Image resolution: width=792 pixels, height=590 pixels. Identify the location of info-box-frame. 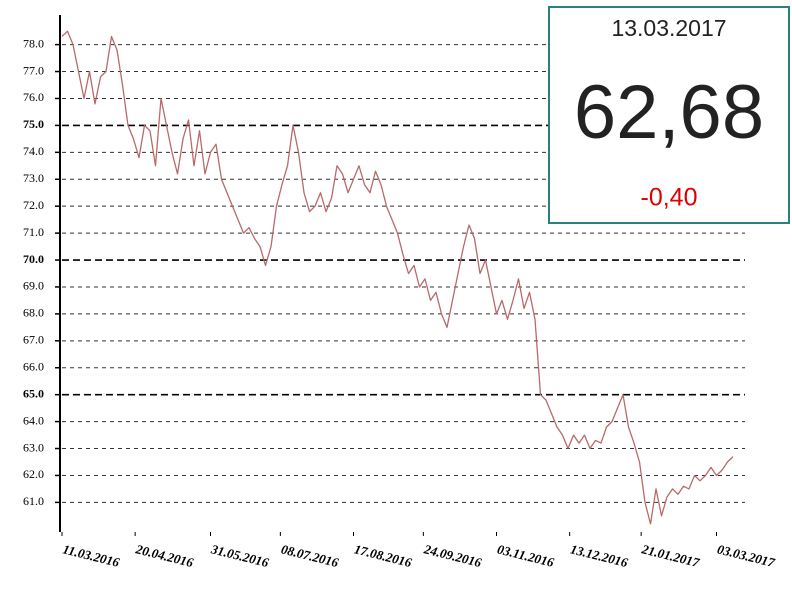
(669, 115).